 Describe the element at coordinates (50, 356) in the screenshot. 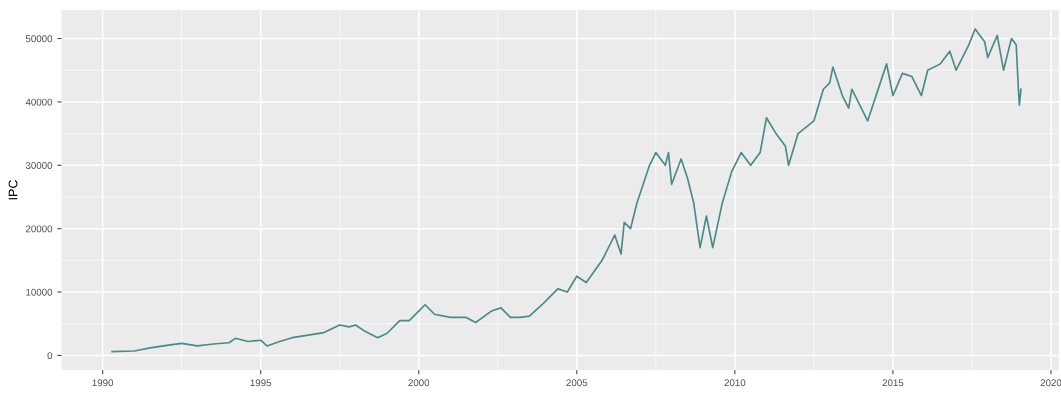

I see `y-tick-label: 0` at that location.